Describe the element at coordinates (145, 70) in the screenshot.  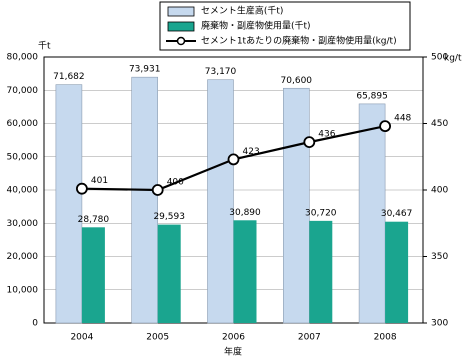
I see `value-label: 73,931` at that location.